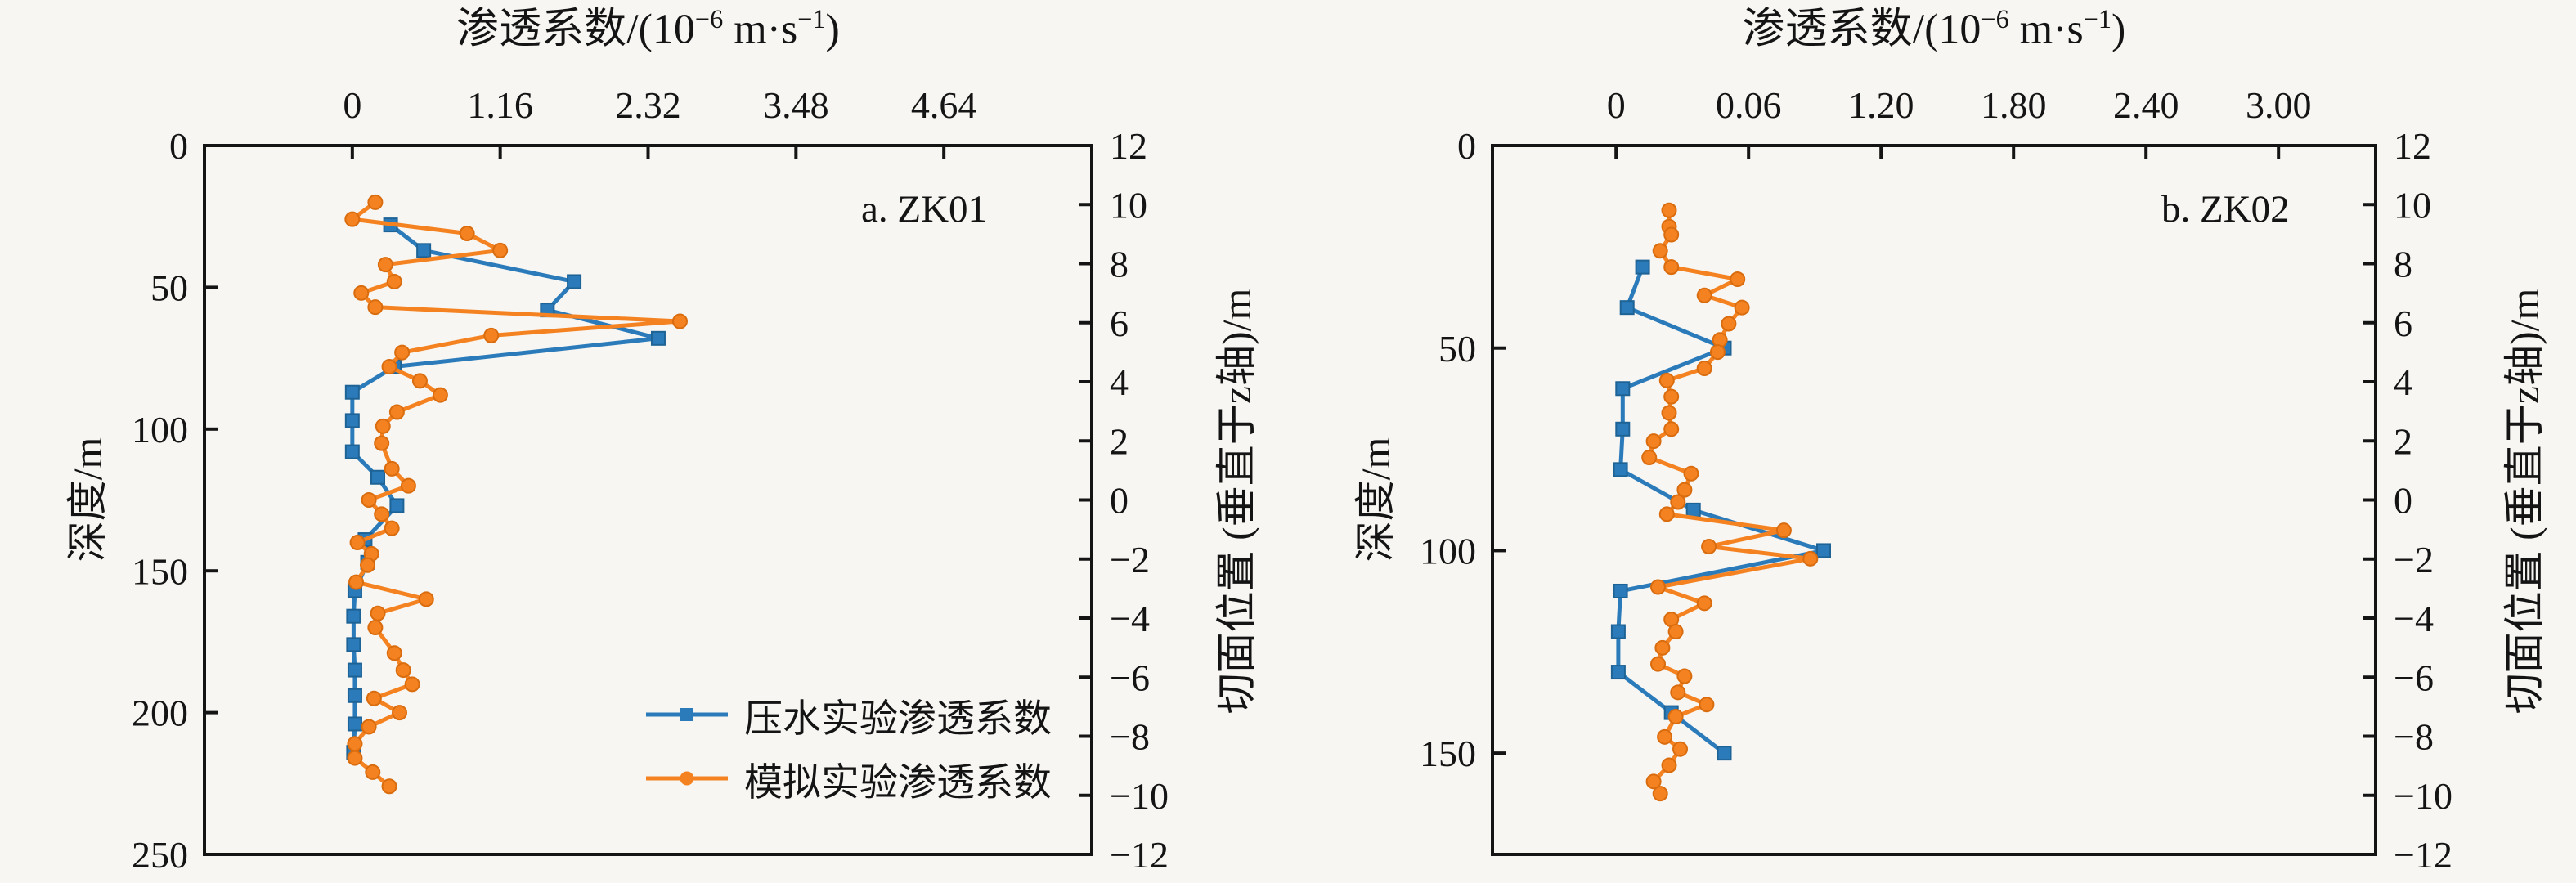  What do you see at coordinates (1995, 19) in the screenshot?
I see `title-superscript: −6` at bounding box center [1995, 19].